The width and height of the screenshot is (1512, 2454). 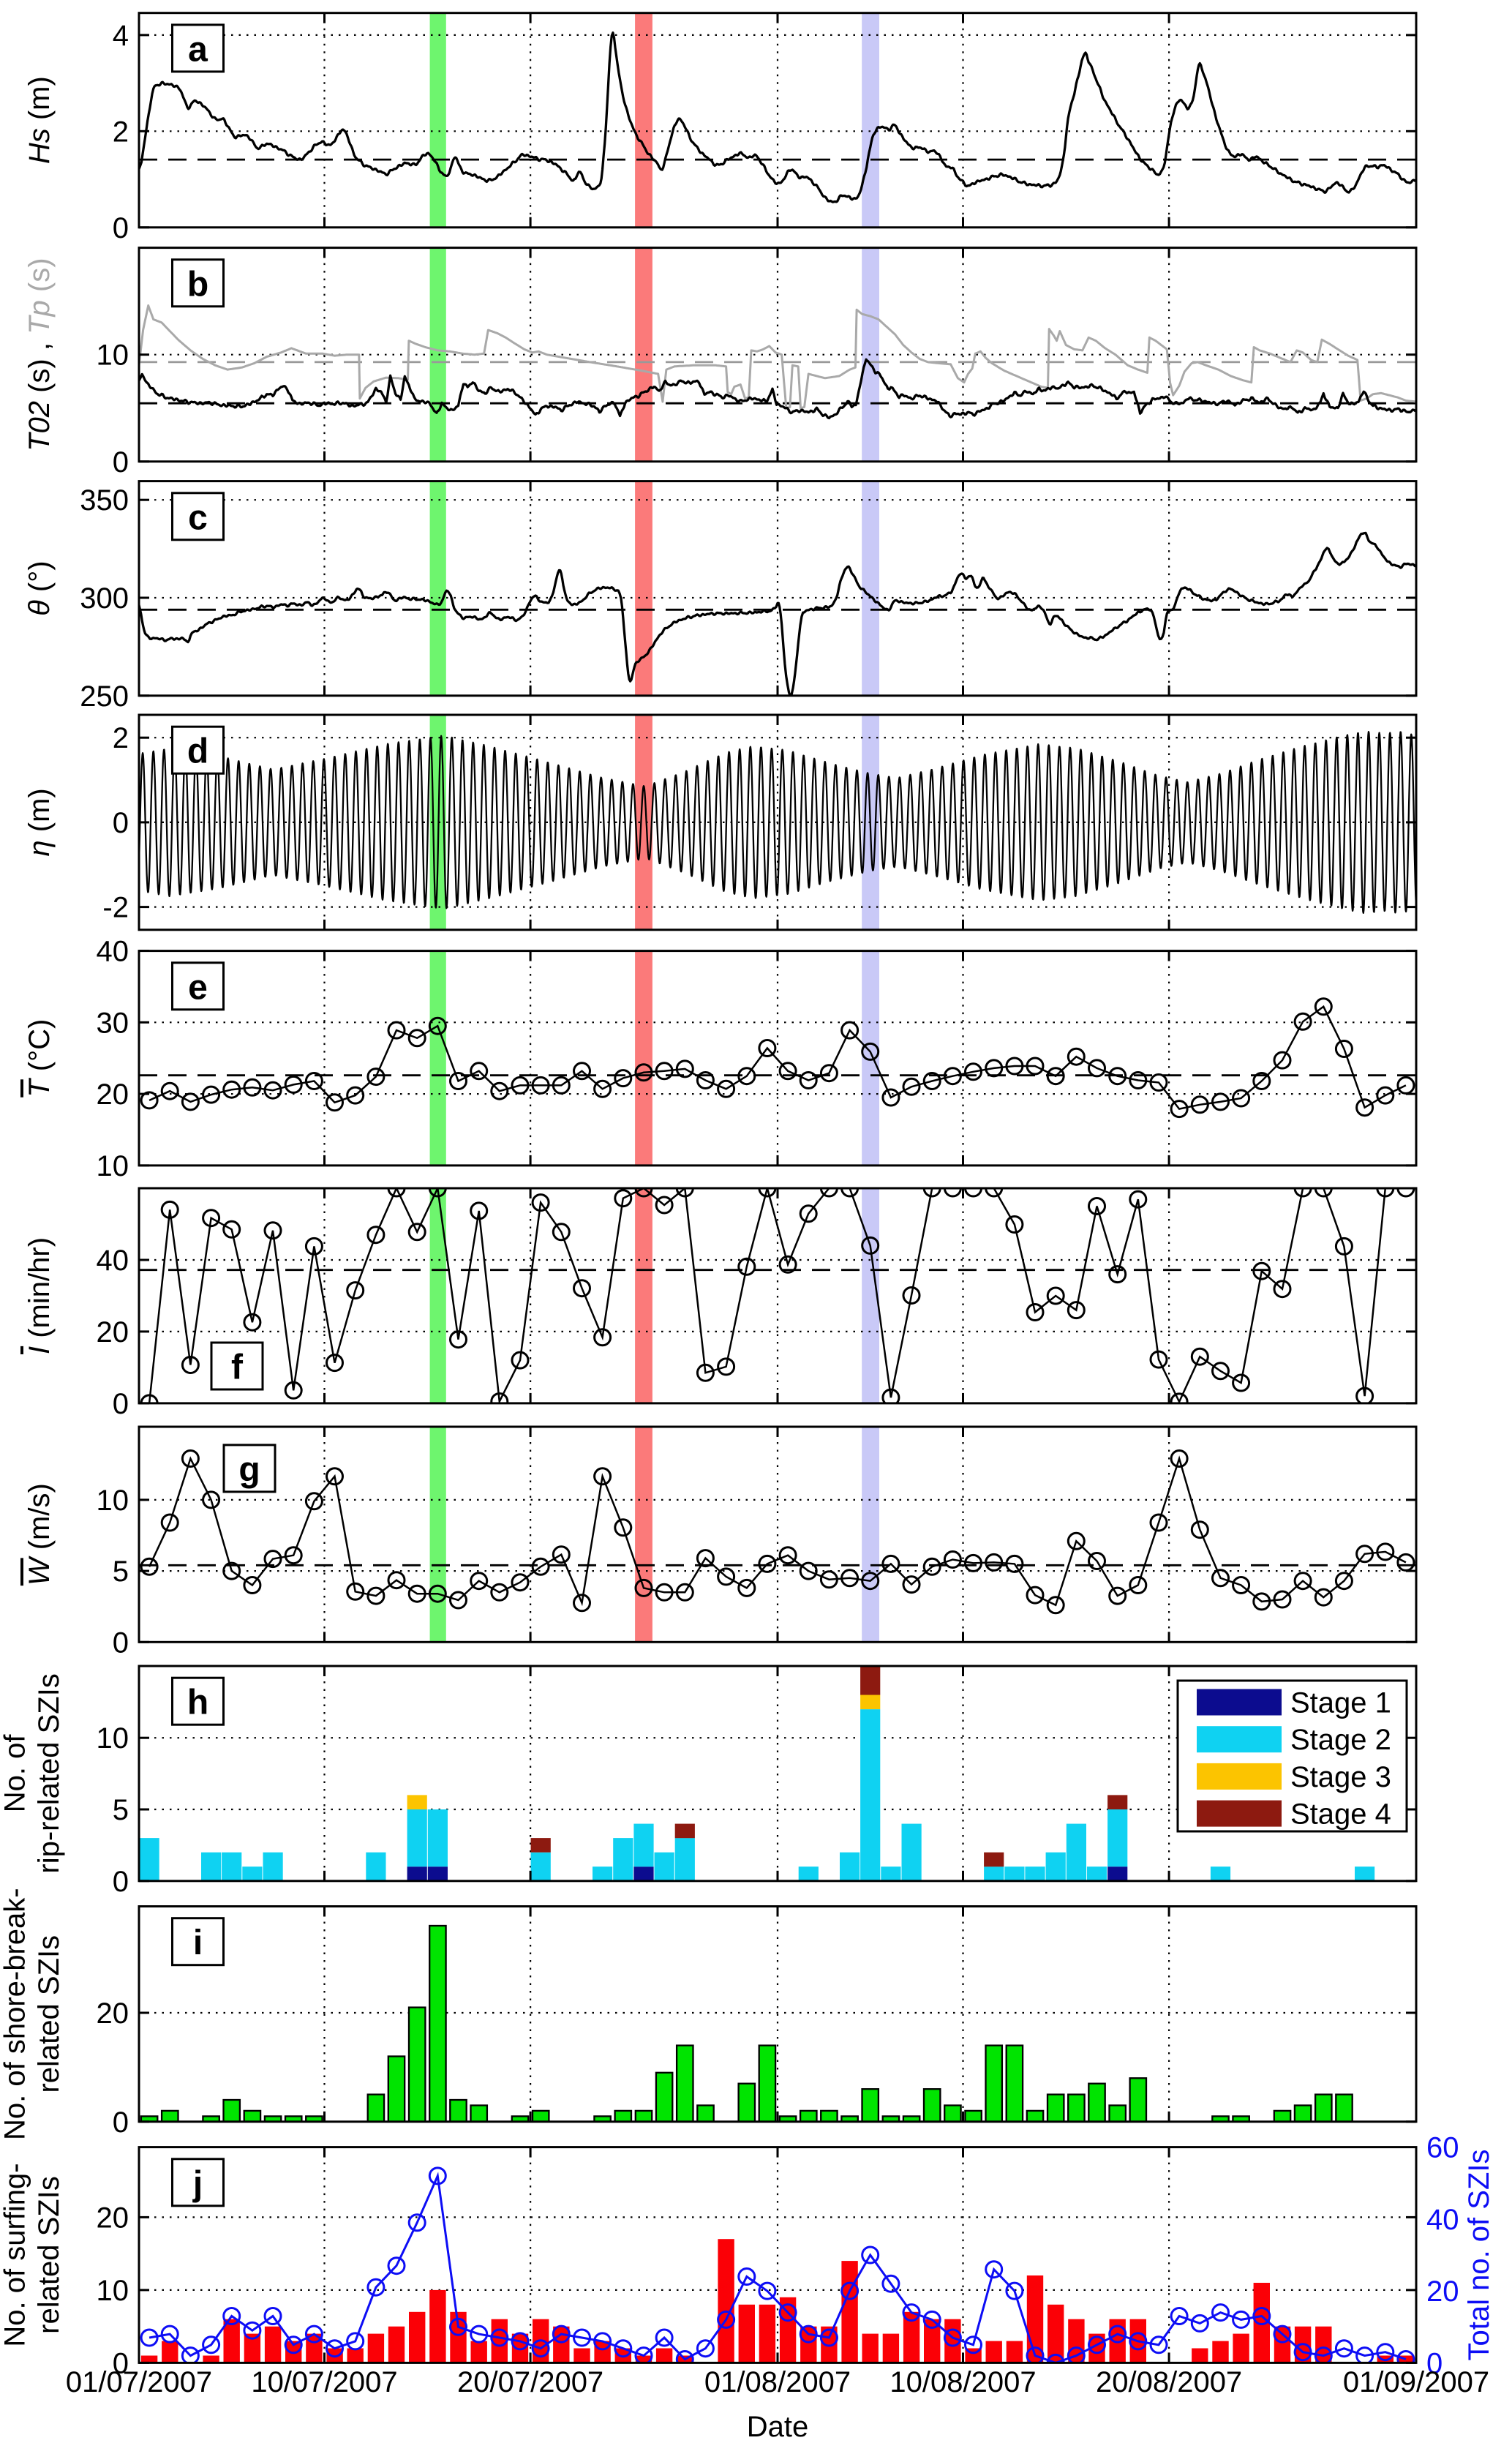 I want to click on svg-text: 60, so click(x=1442, y=2148).